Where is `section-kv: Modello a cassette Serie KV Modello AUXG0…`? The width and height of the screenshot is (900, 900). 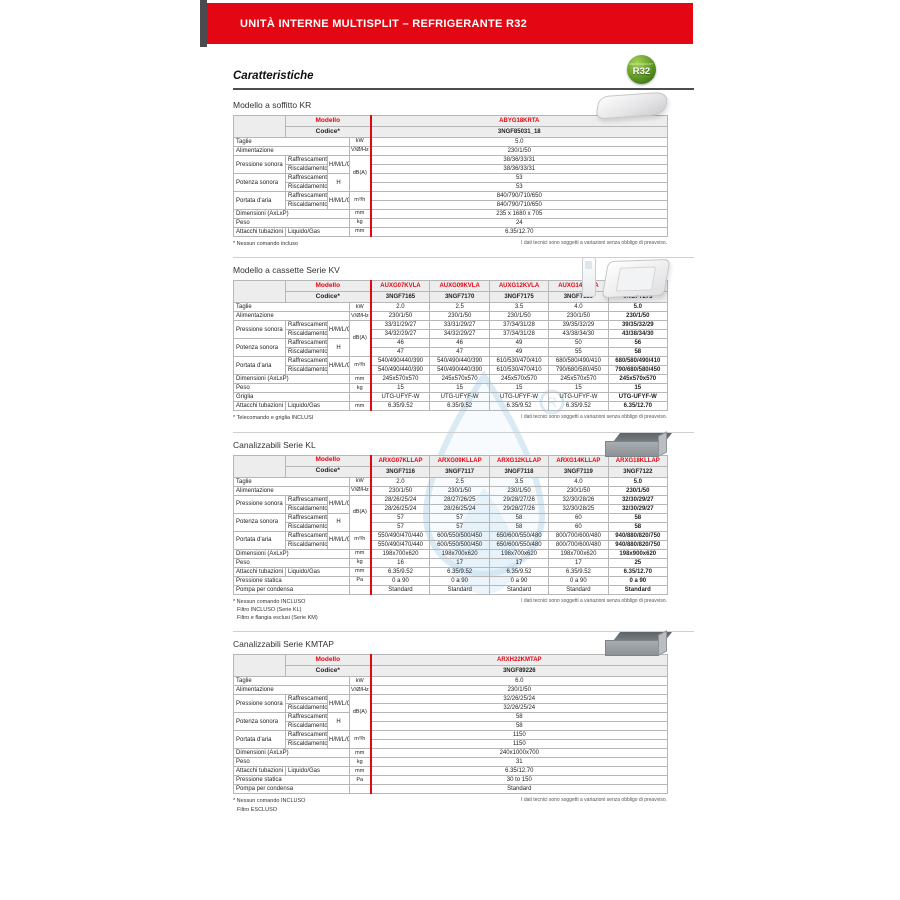
section-kv: Modello a cassette Serie KV Modello AUXG0… is located at coordinates (463, 339).